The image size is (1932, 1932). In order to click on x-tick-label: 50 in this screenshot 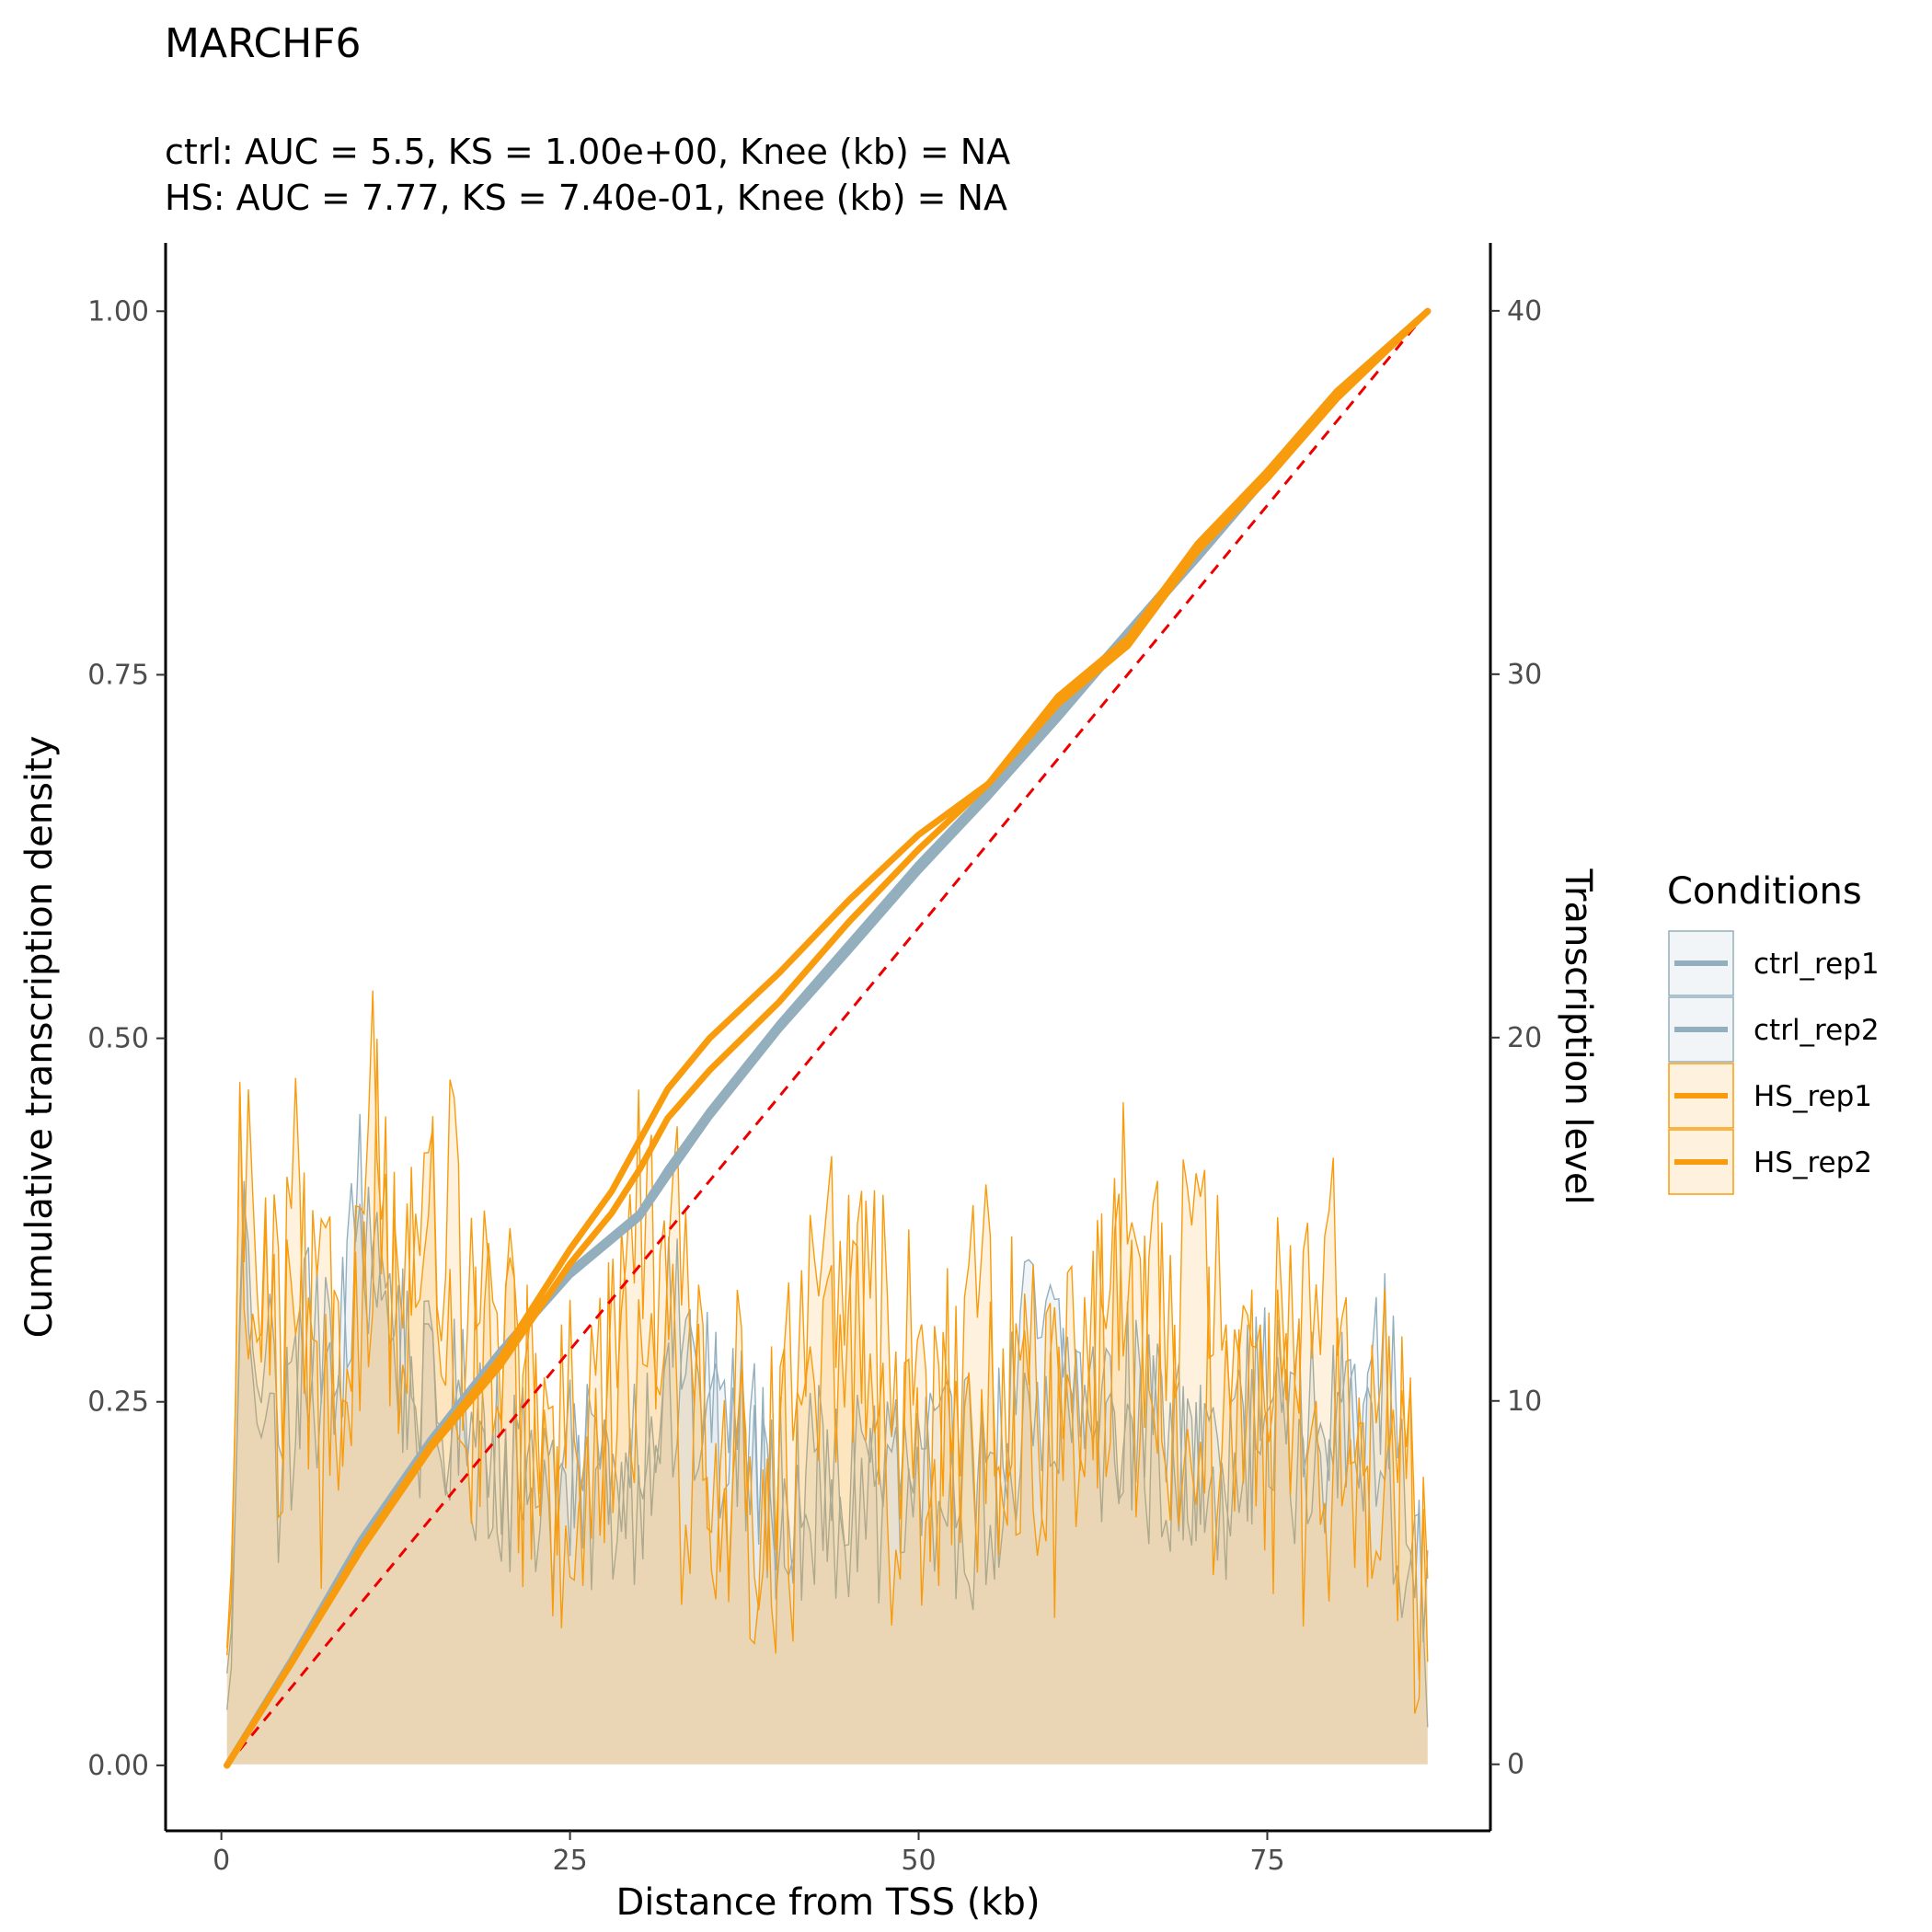, I will do `click(918, 1861)`.